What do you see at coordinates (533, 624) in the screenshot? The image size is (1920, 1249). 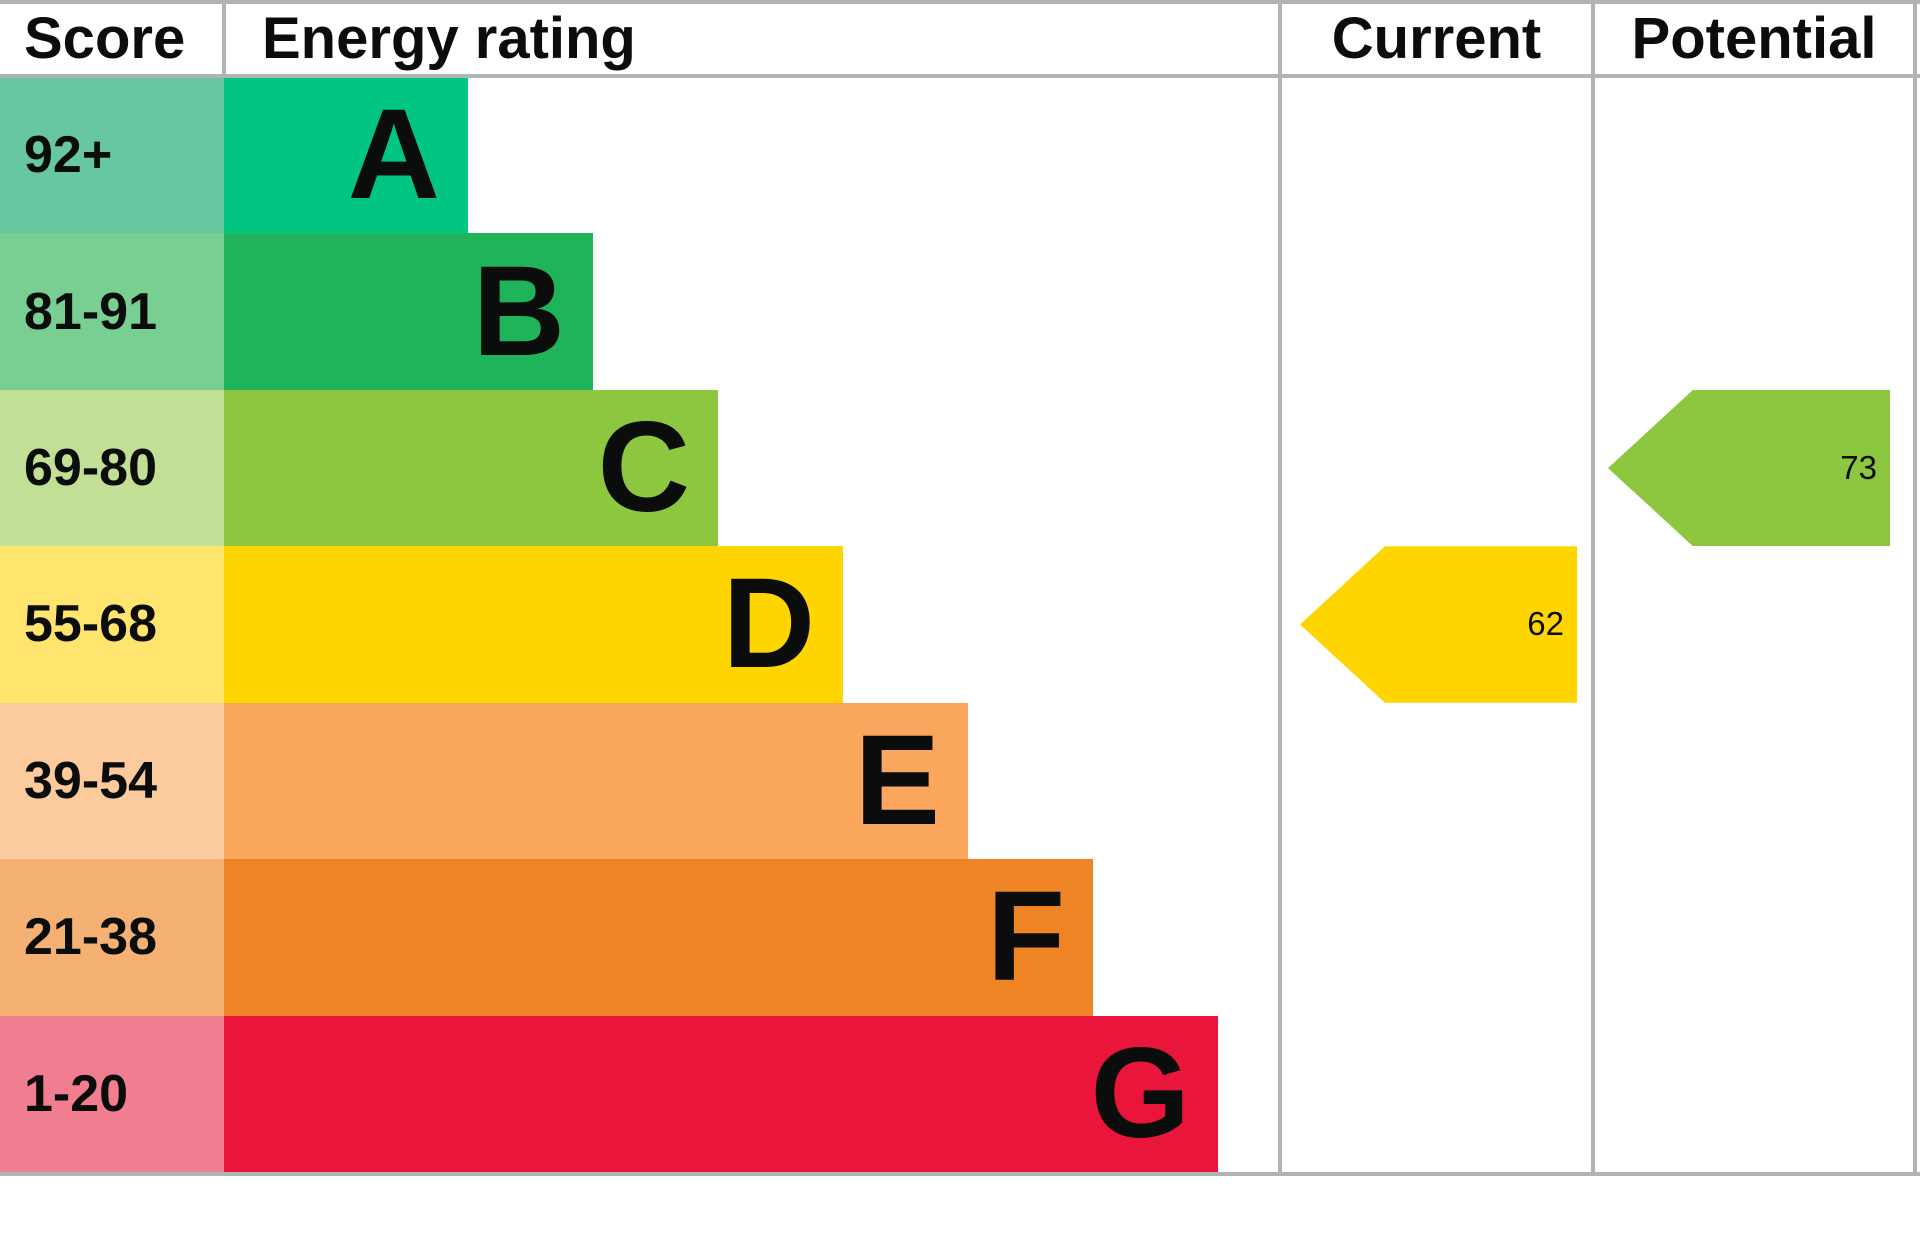 I see `rating-bar-d: D` at bounding box center [533, 624].